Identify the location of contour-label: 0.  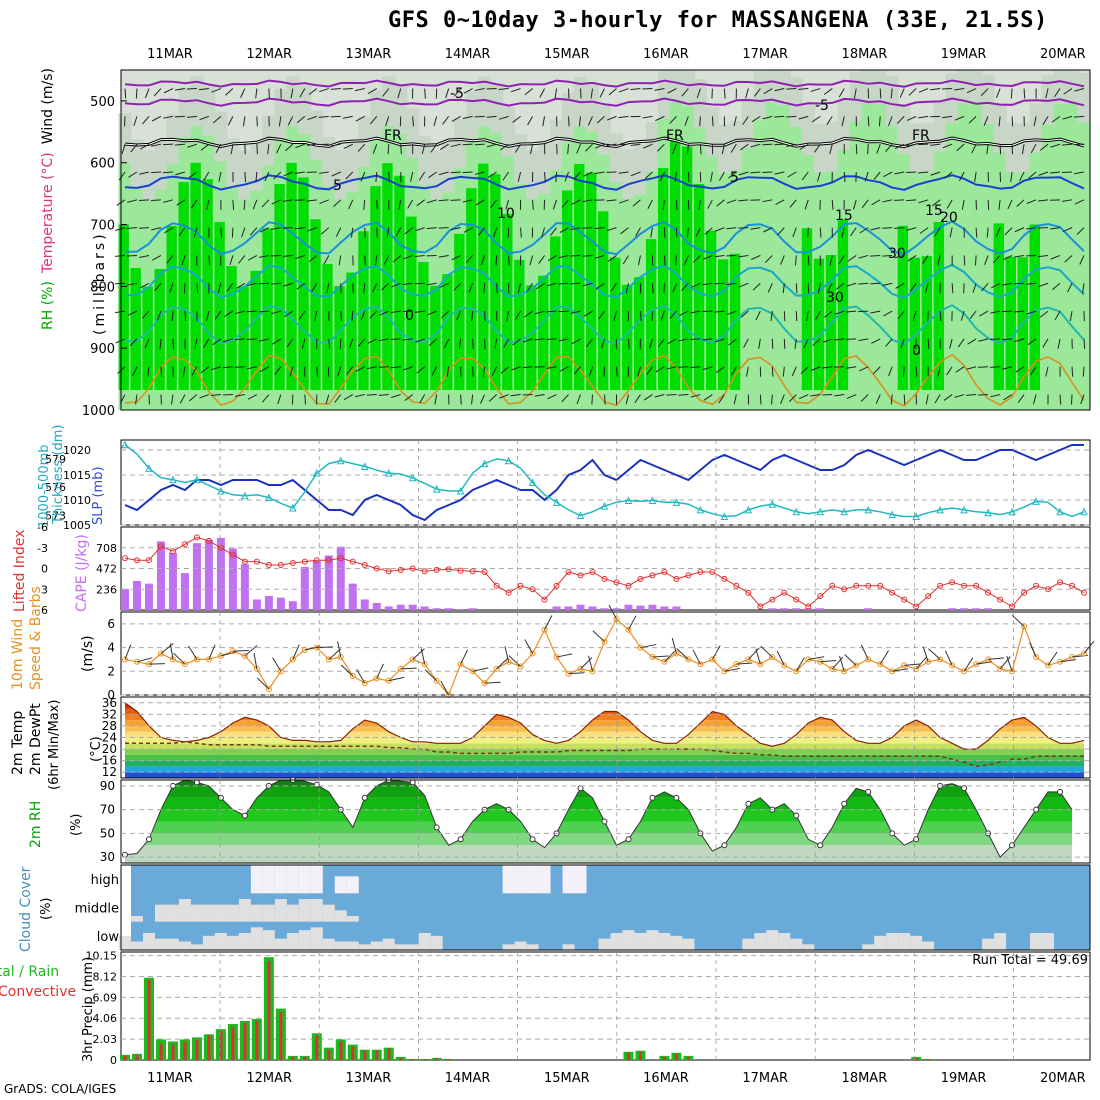
(409, 316).